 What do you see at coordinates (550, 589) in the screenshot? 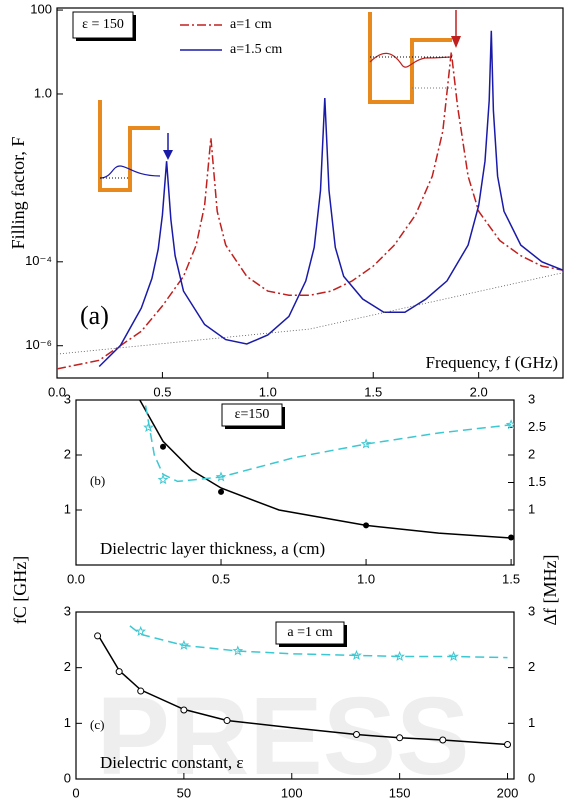
I see `y2-axis-label: Δf [MHz]` at bounding box center [550, 589].